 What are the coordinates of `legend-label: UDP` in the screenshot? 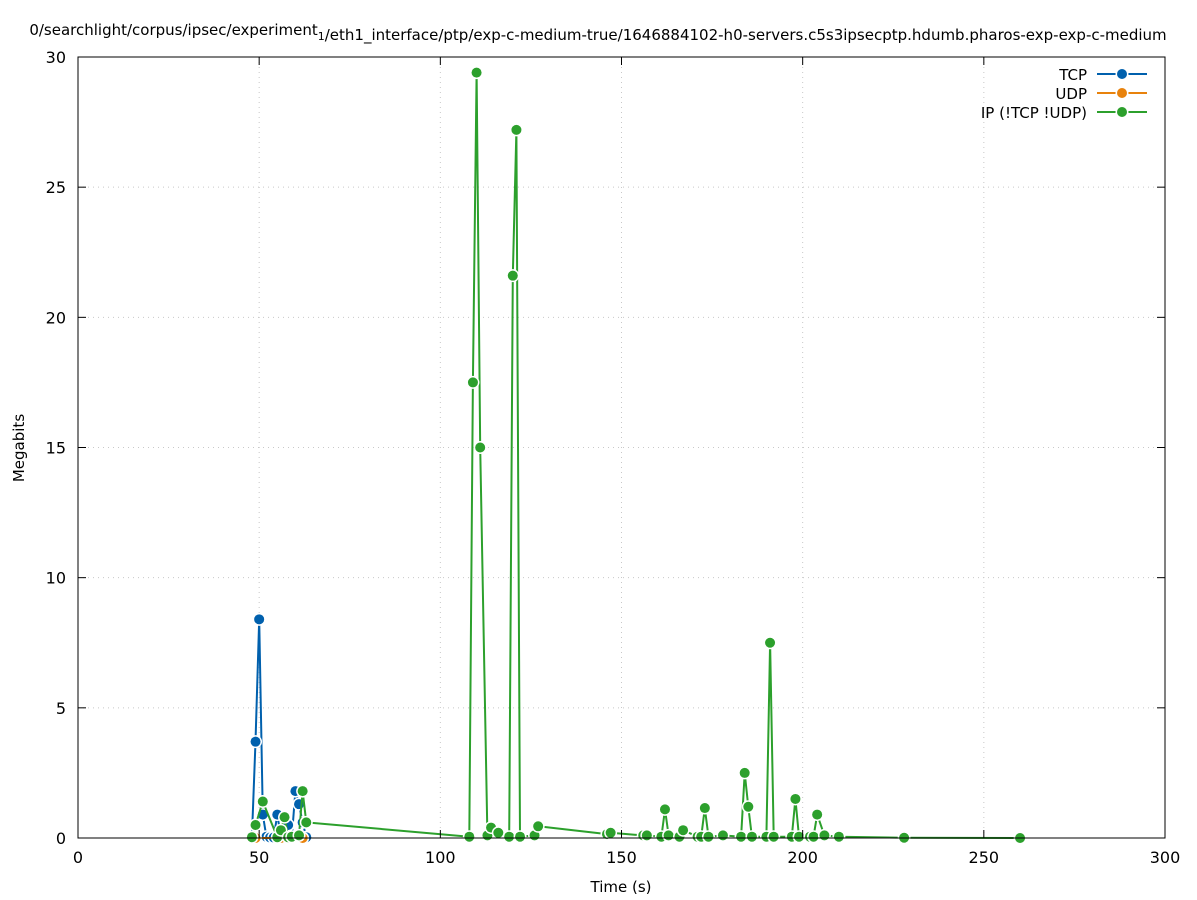 It's located at (1071, 94).